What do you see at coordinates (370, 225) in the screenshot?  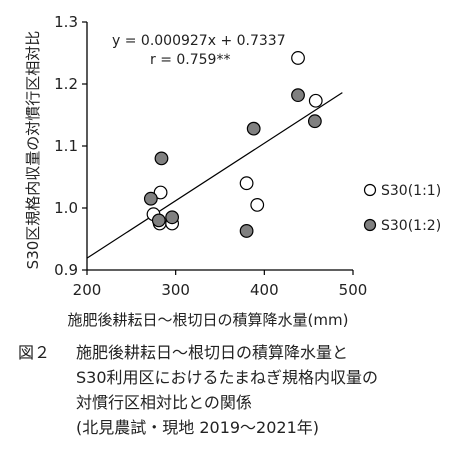 I see `legend-marker-filled` at bounding box center [370, 225].